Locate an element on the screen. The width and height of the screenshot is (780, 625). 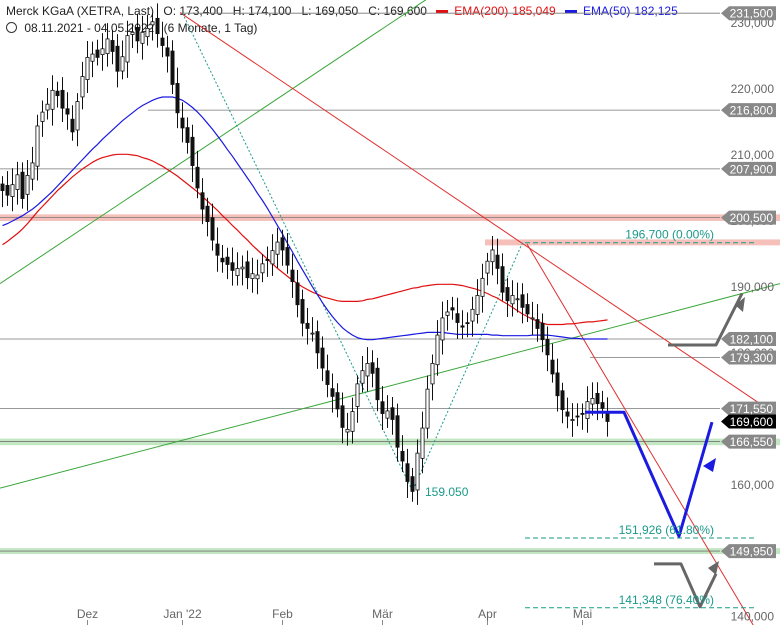
projection-arrow-blue is located at coordinates (649, 474).